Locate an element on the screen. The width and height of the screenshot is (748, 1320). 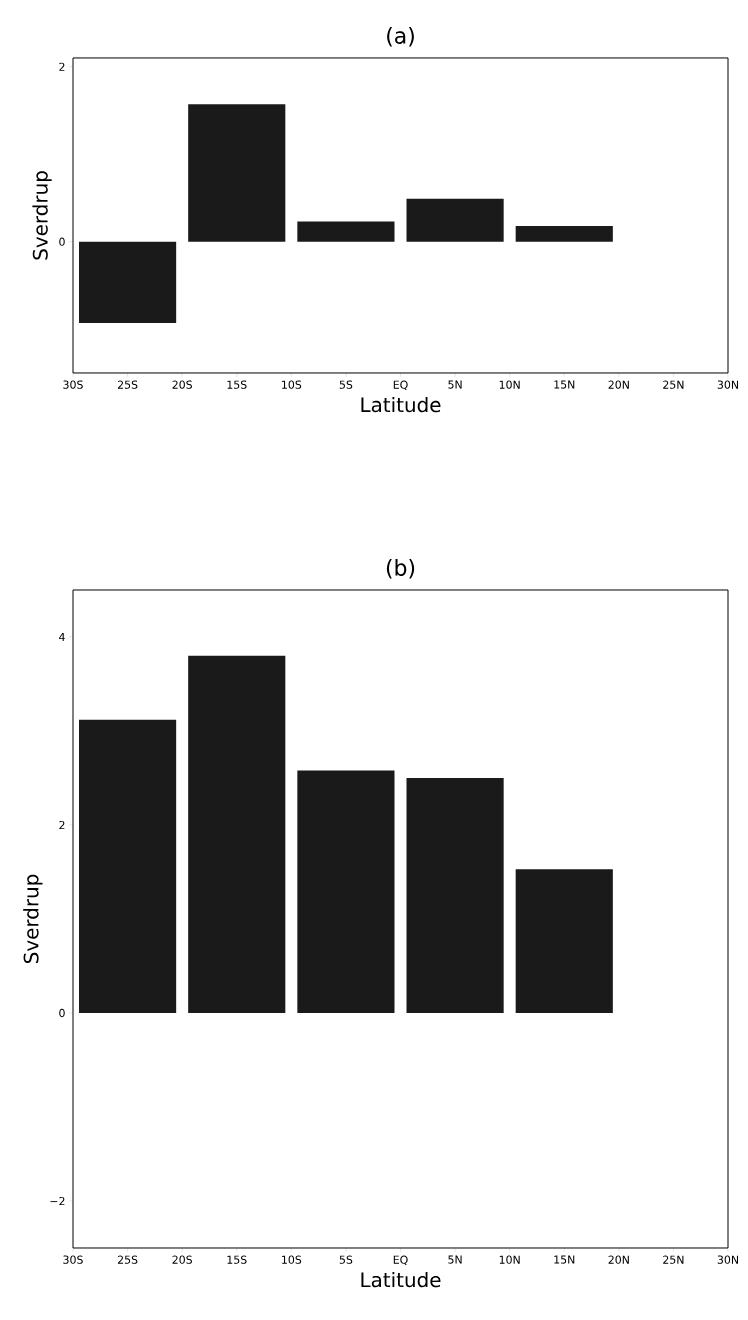
chart-title: (b) is located at coordinates (400, 568).